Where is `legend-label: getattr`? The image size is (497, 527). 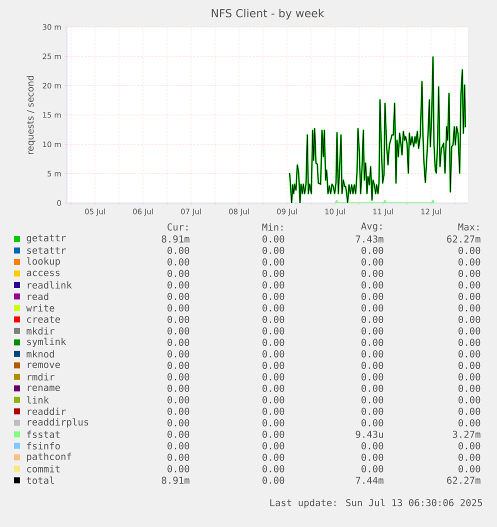 legend-label: getattr is located at coordinates (46, 239).